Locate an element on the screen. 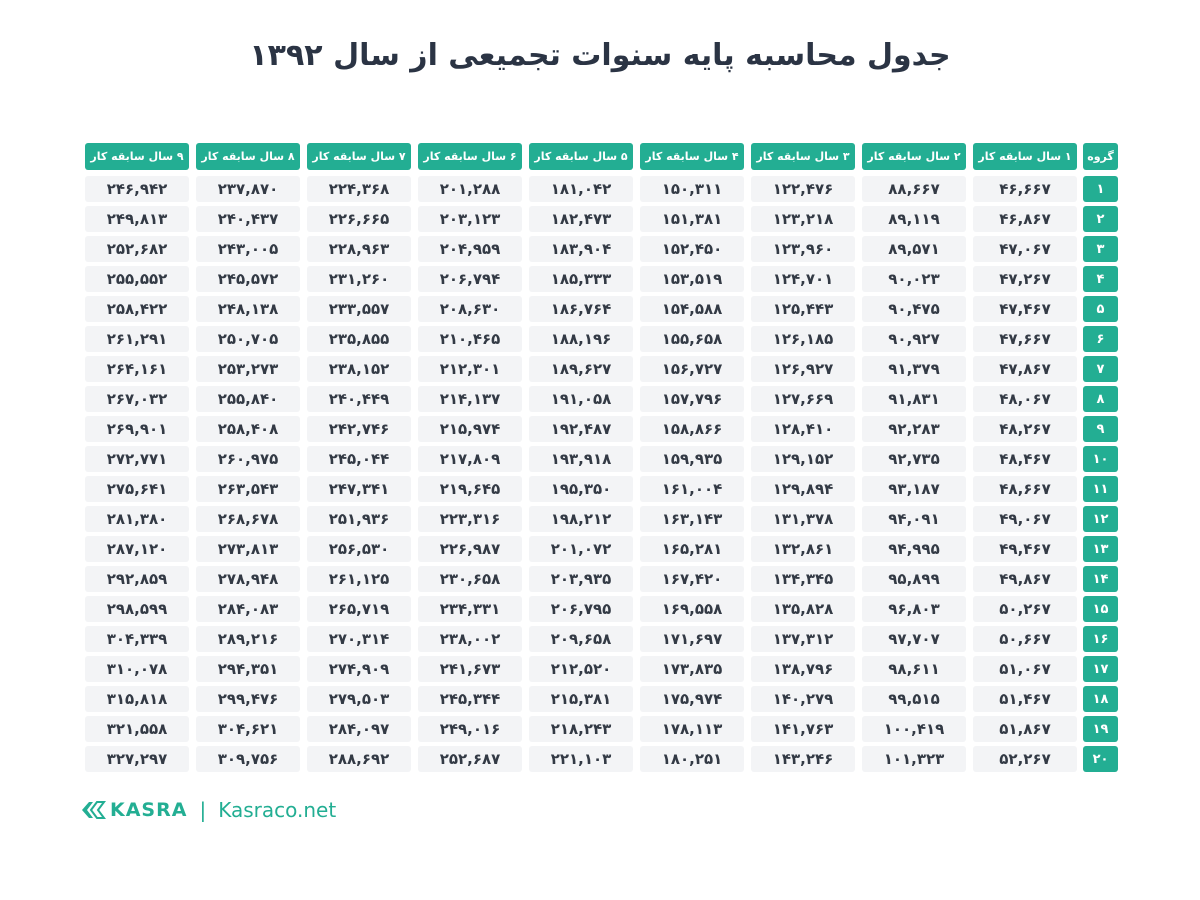 The image size is (1200, 900). value-cell: ۹۵,۸۹۹ is located at coordinates (914, 579).